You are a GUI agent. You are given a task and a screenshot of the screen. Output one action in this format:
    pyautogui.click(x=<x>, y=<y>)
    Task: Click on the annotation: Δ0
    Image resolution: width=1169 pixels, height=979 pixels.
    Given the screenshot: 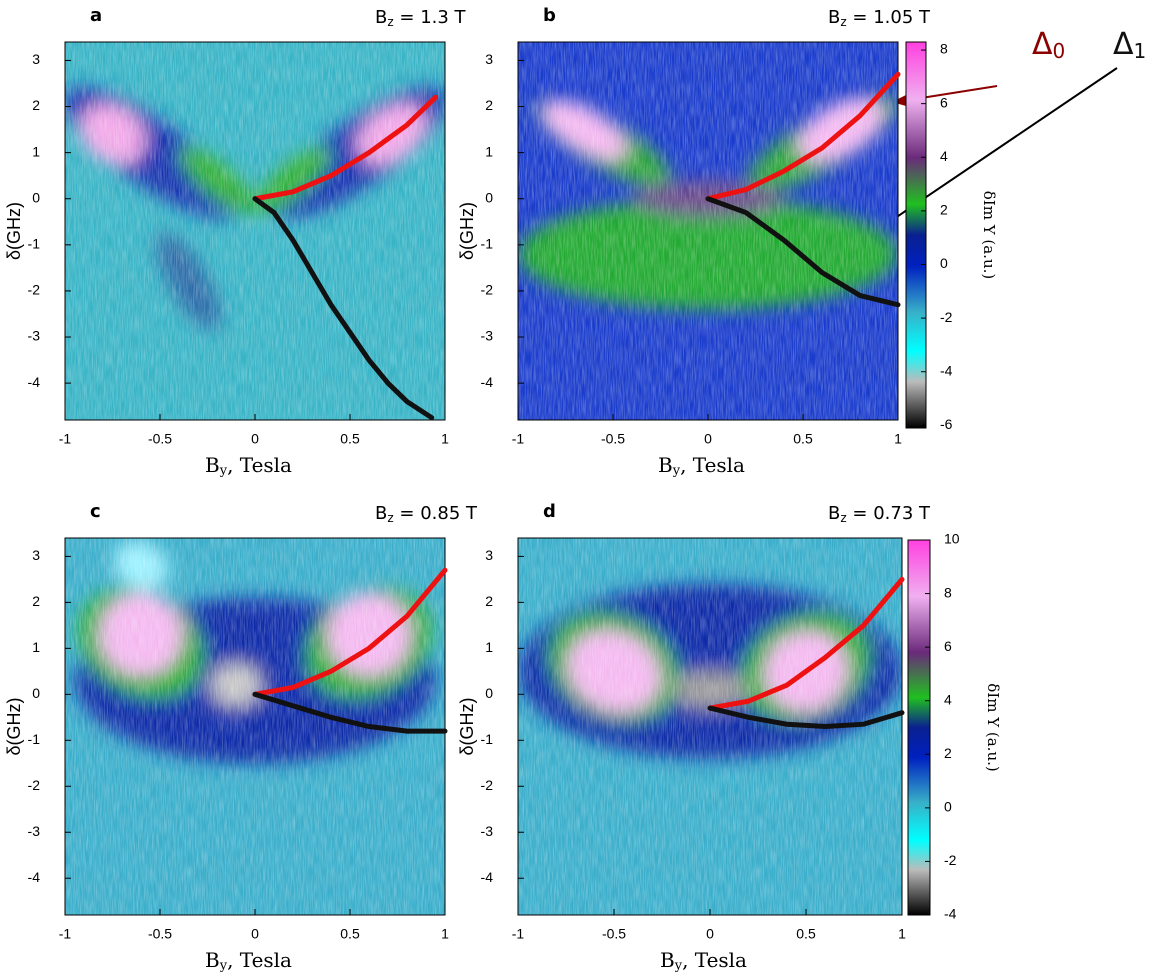 What is the action you would take?
    pyautogui.click(x=1048, y=45)
    